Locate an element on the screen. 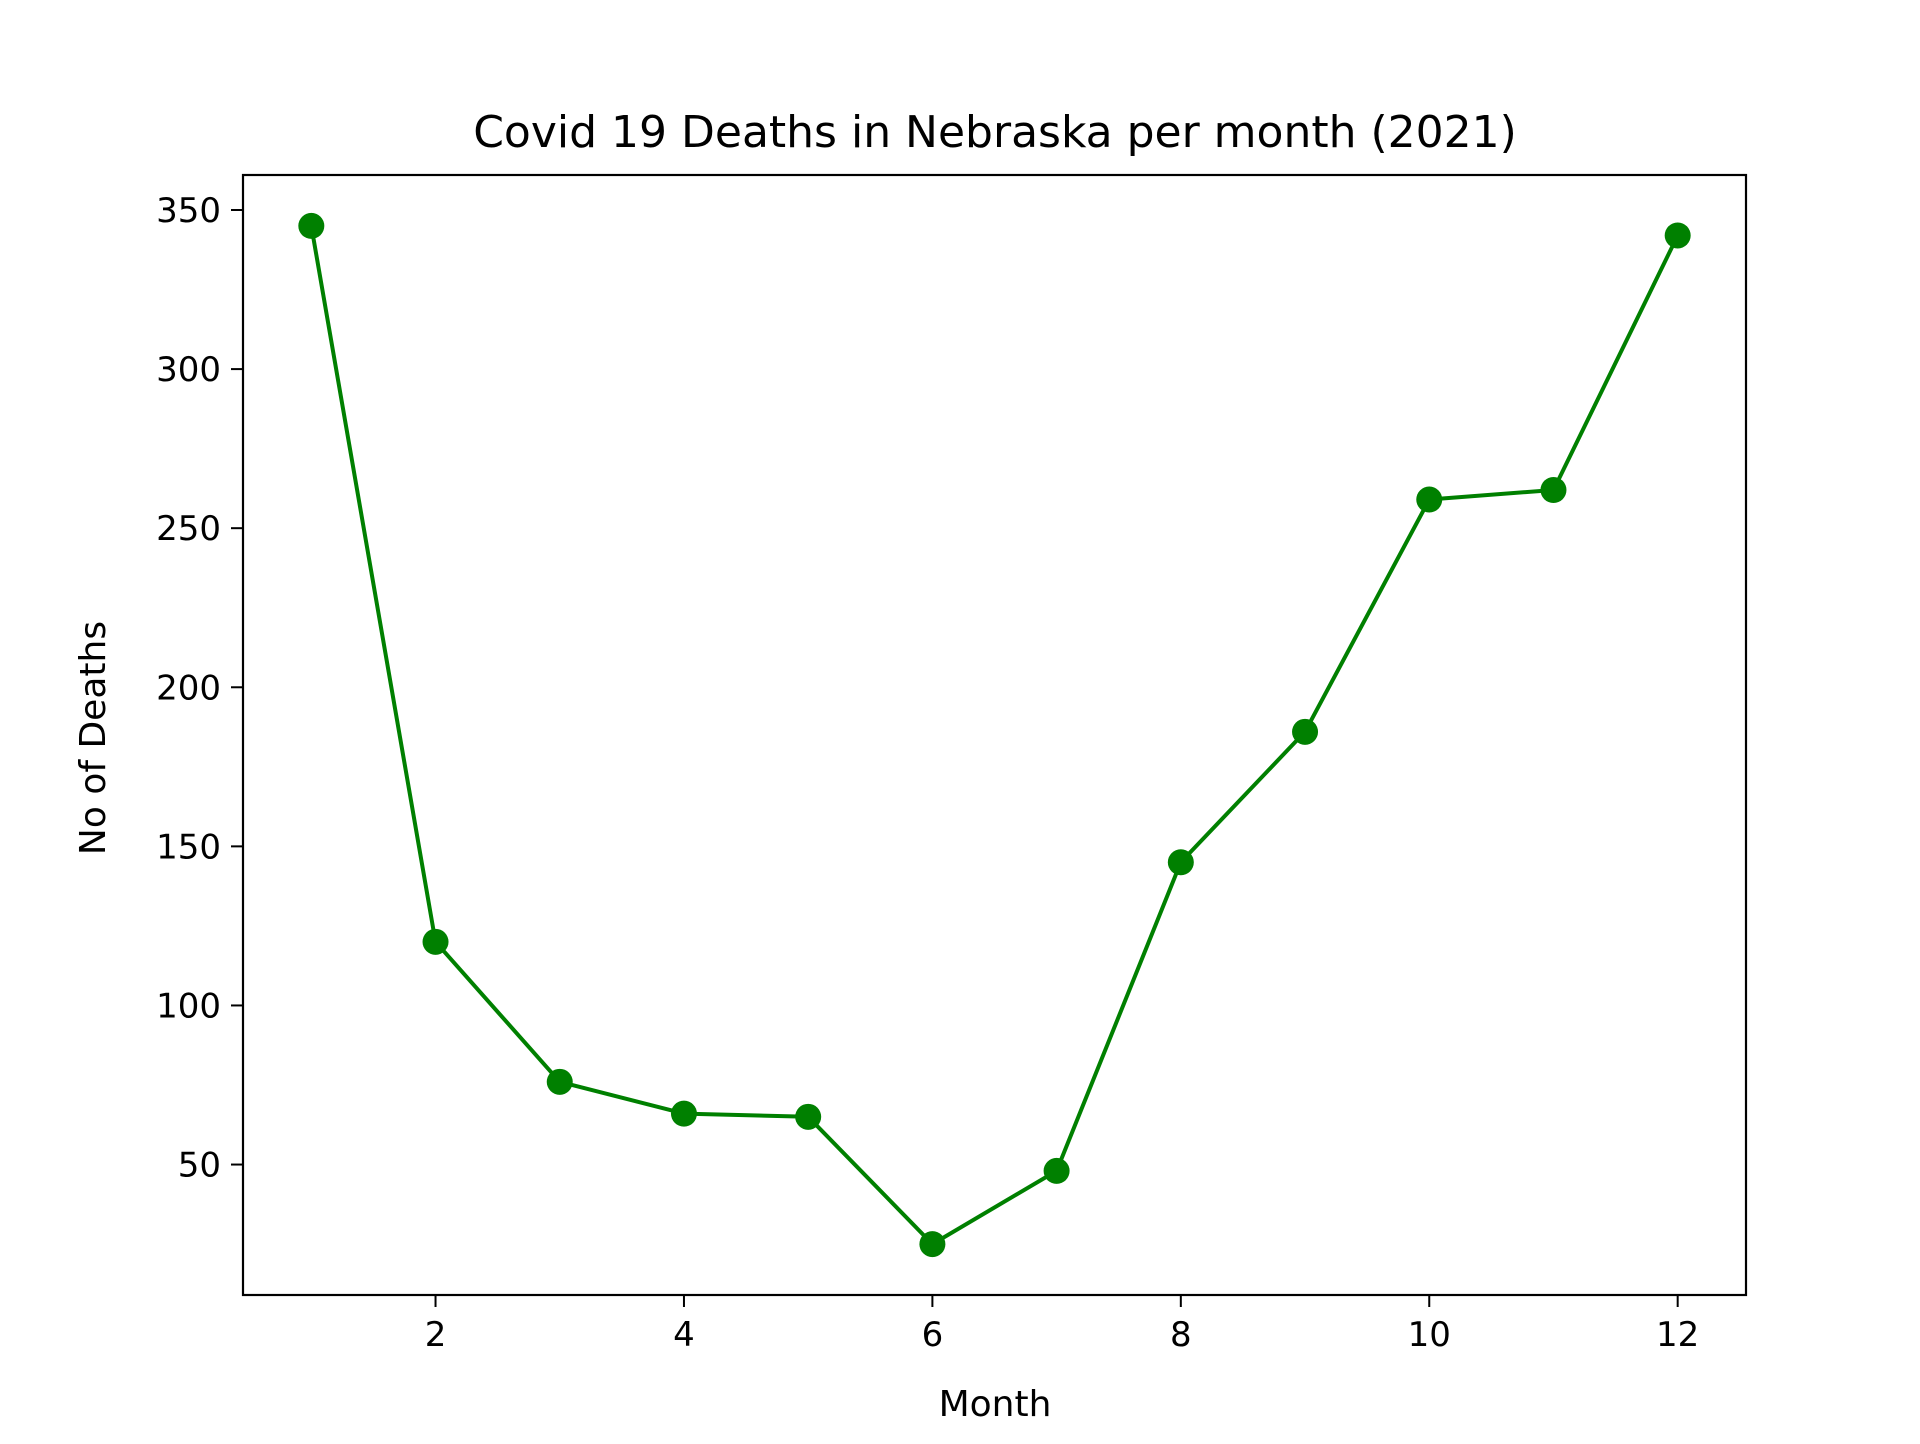 This screenshot has height=1444, width=1920. y-tick-label: 100 is located at coordinates (188, 1006).